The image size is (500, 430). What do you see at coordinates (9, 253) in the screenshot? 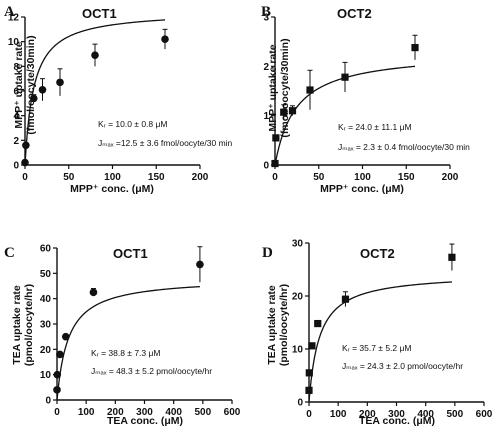
I see `panel-letter: C` at bounding box center [9, 253].